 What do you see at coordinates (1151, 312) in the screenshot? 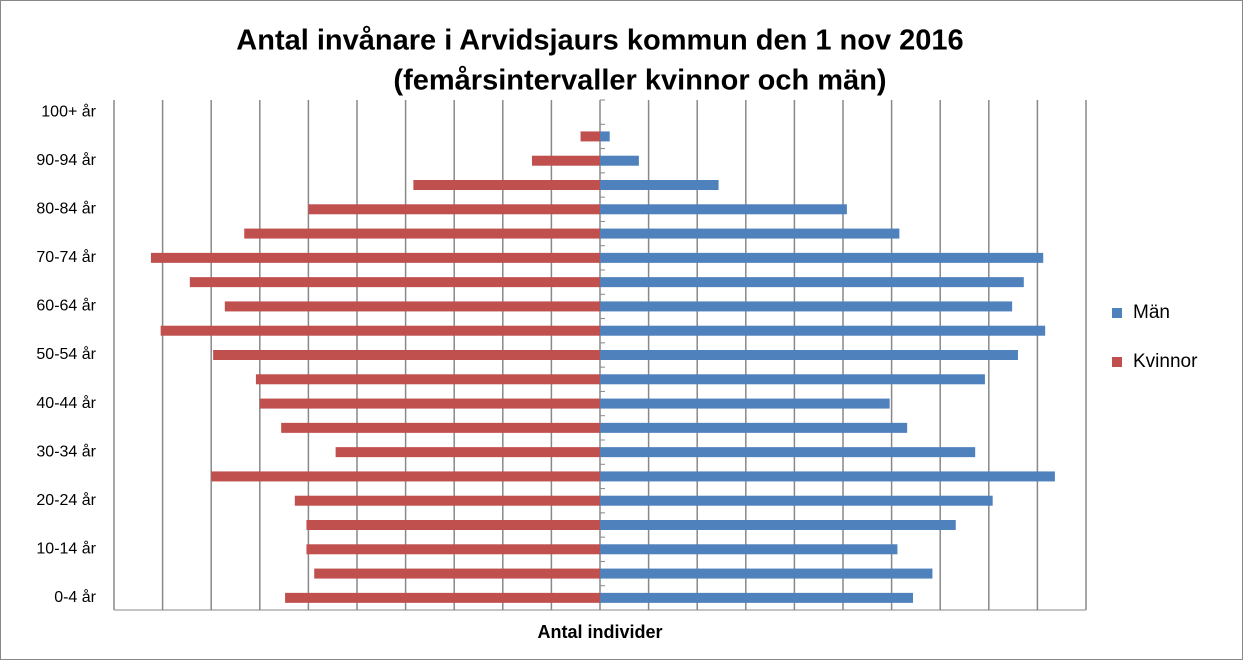
I see `legend-label: Män` at bounding box center [1151, 312].